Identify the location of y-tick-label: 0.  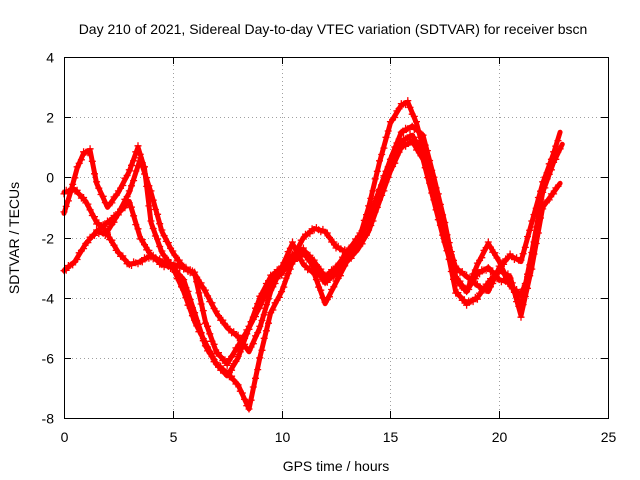
(50, 178).